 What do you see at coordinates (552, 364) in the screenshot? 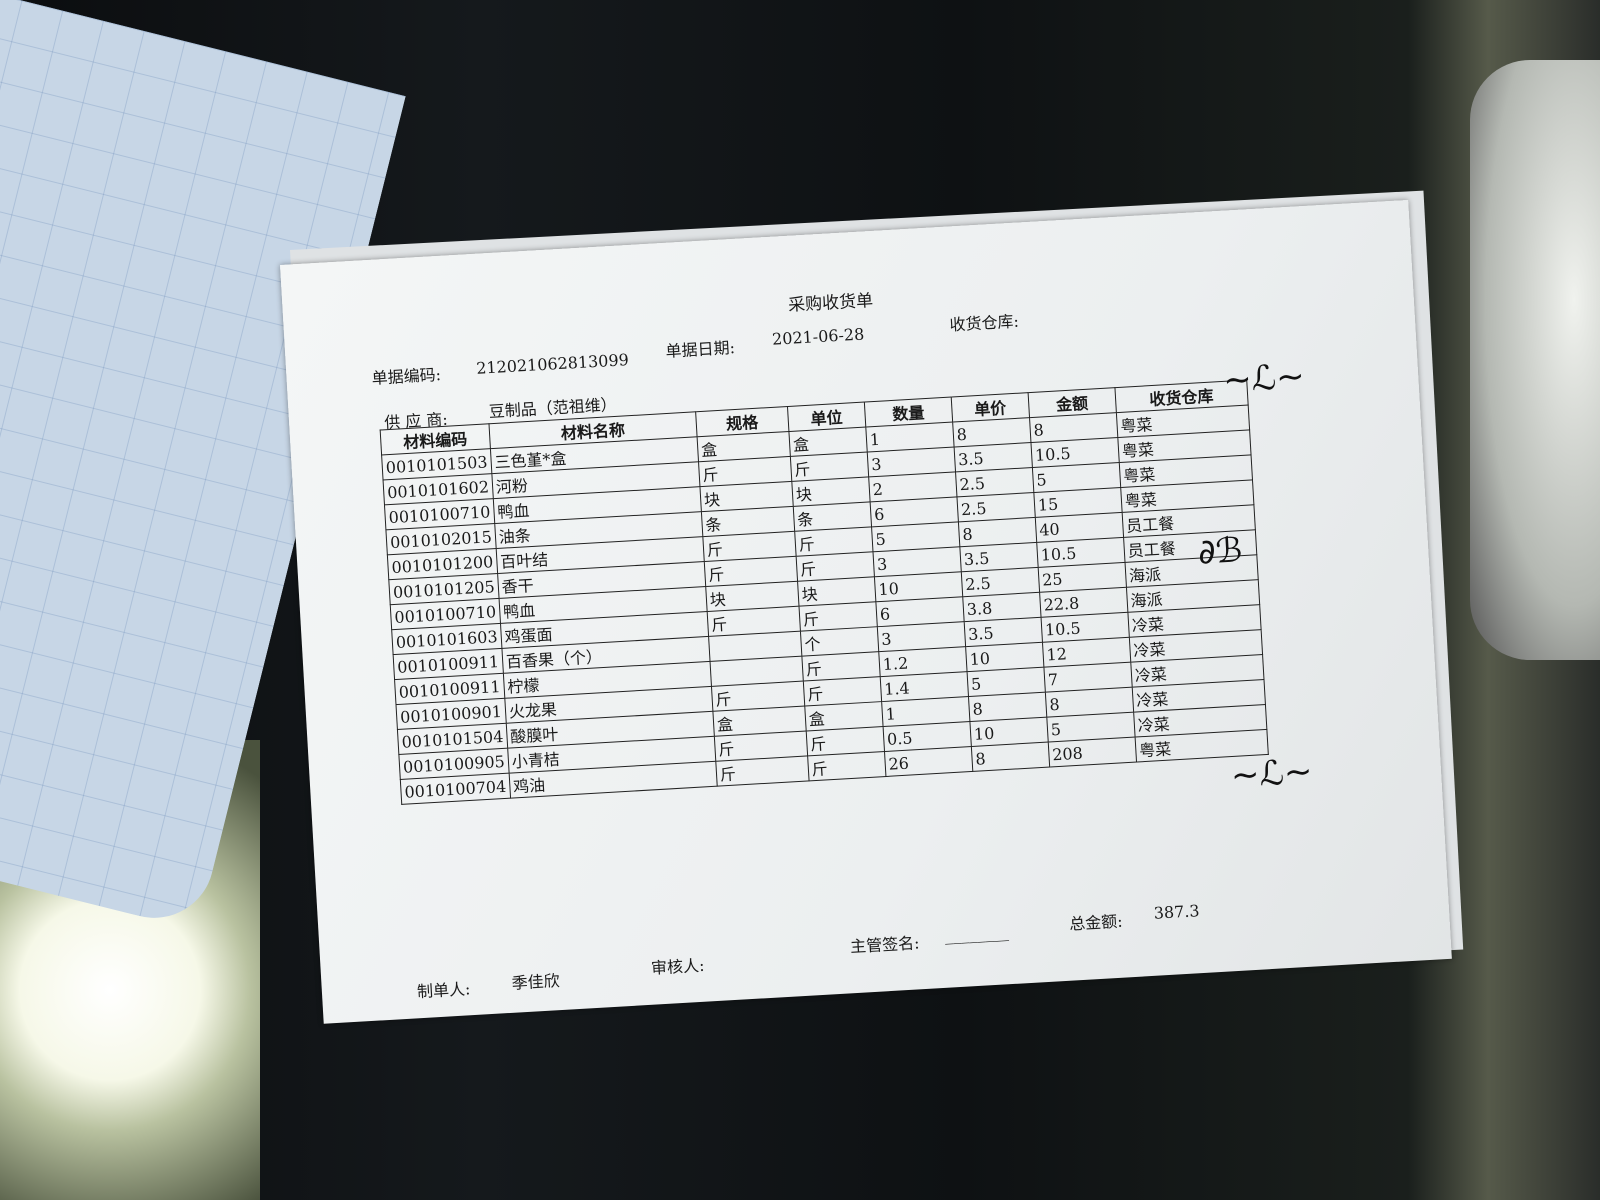
I see `doc-no: 212021062813099` at bounding box center [552, 364].